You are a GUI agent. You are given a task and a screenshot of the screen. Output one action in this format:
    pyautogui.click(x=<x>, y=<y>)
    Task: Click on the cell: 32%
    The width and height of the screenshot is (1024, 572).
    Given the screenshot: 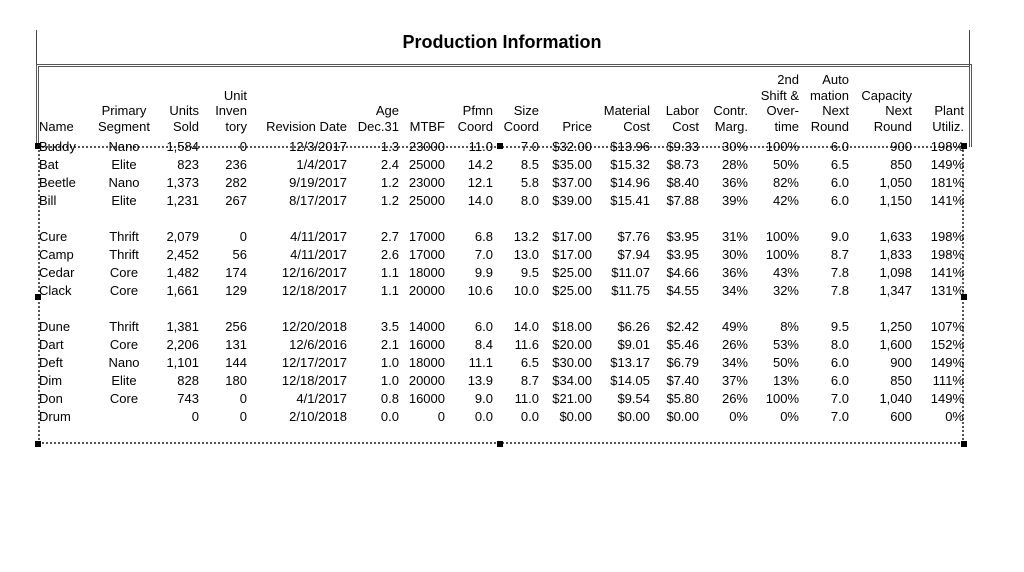 What is the action you would take?
    pyautogui.click(x=785, y=290)
    